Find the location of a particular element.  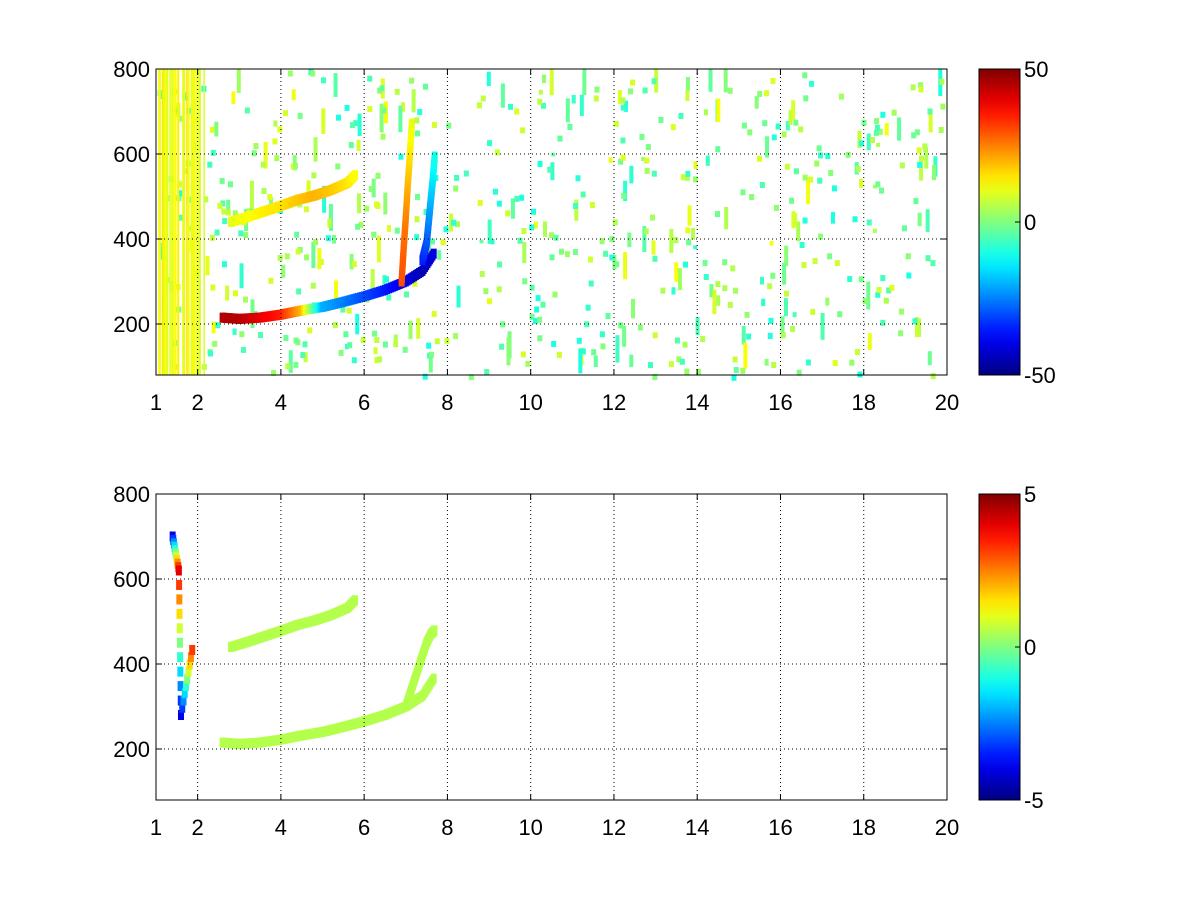

x-tick-label: 8 is located at coordinates (447, 402).